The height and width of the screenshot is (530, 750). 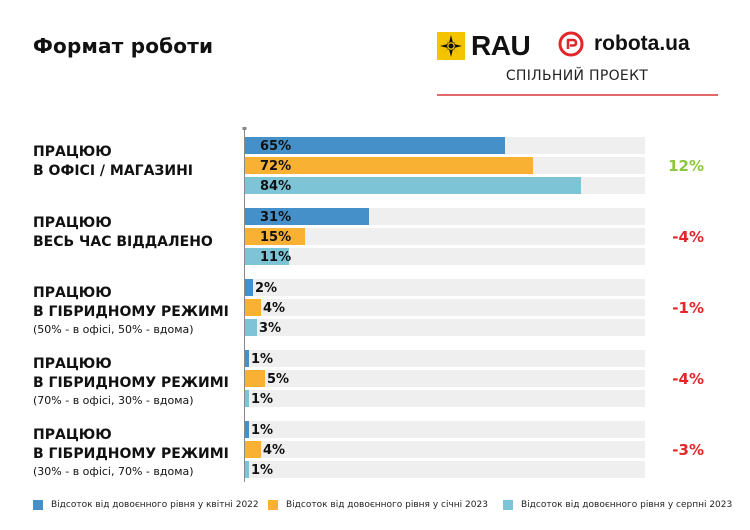 I want to click on change-value: -3%, so click(x=688, y=450).